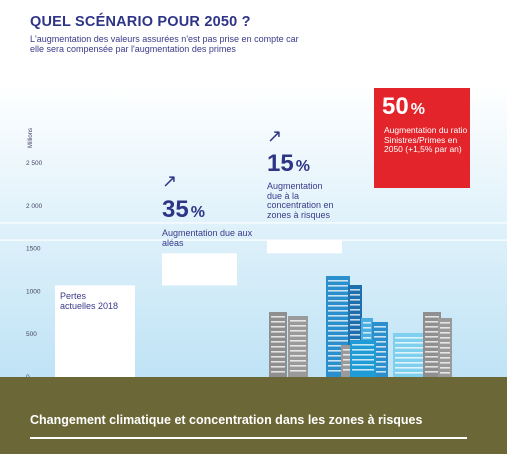  Describe the element at coordinates (302, 166) in the screenshot. I see `concentration-percent-sign: %` at that location.